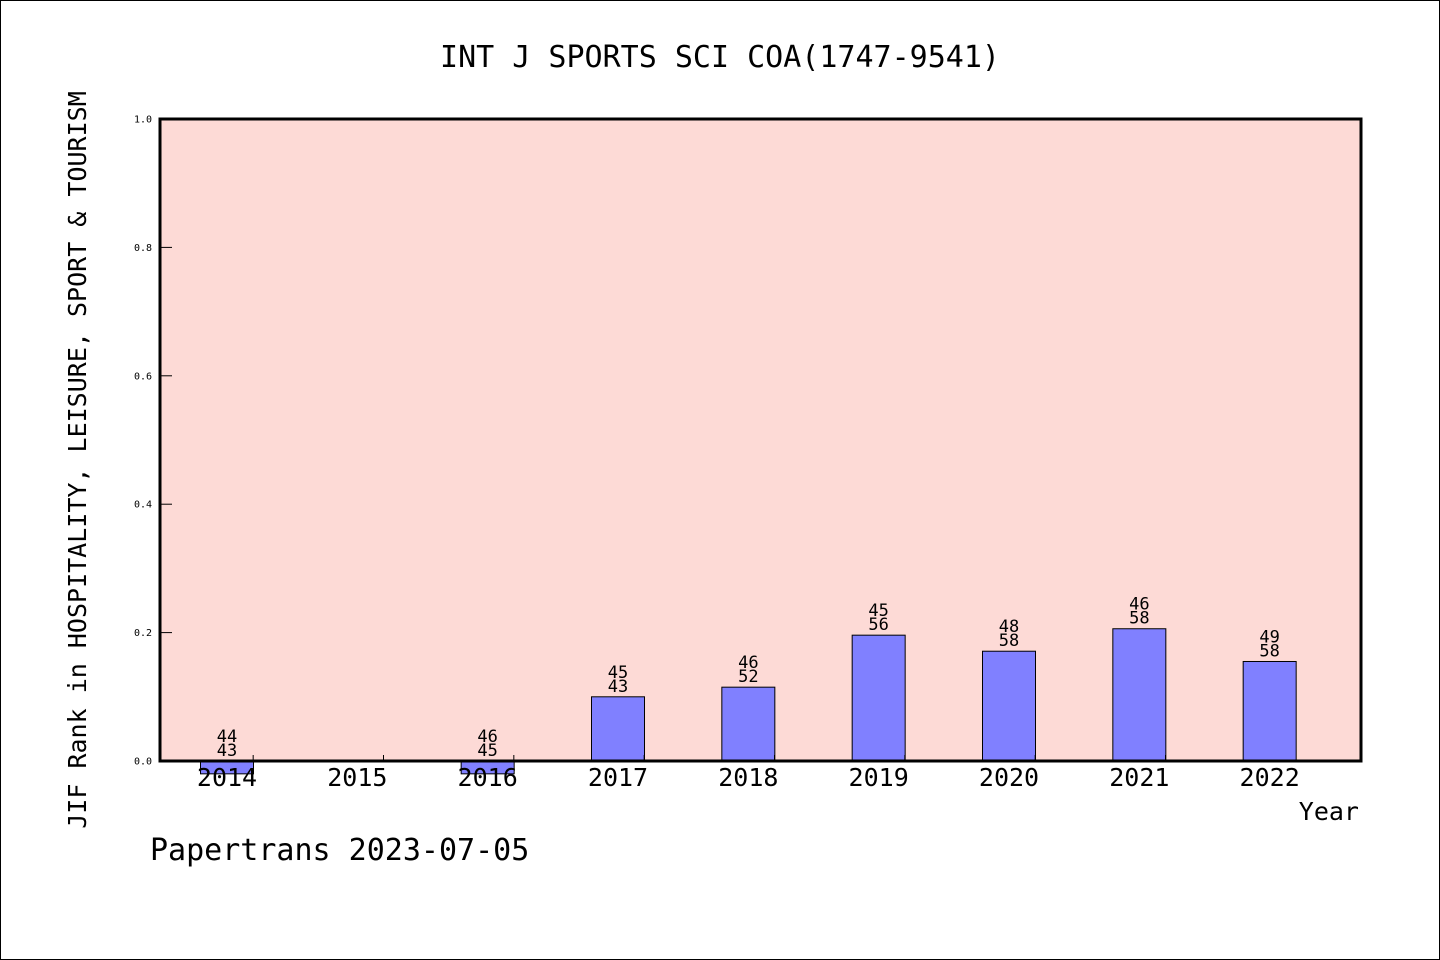  Describe the element at coordinates (879, 777) in the screenshot. I see `x-tick-label: 2019` at that location.